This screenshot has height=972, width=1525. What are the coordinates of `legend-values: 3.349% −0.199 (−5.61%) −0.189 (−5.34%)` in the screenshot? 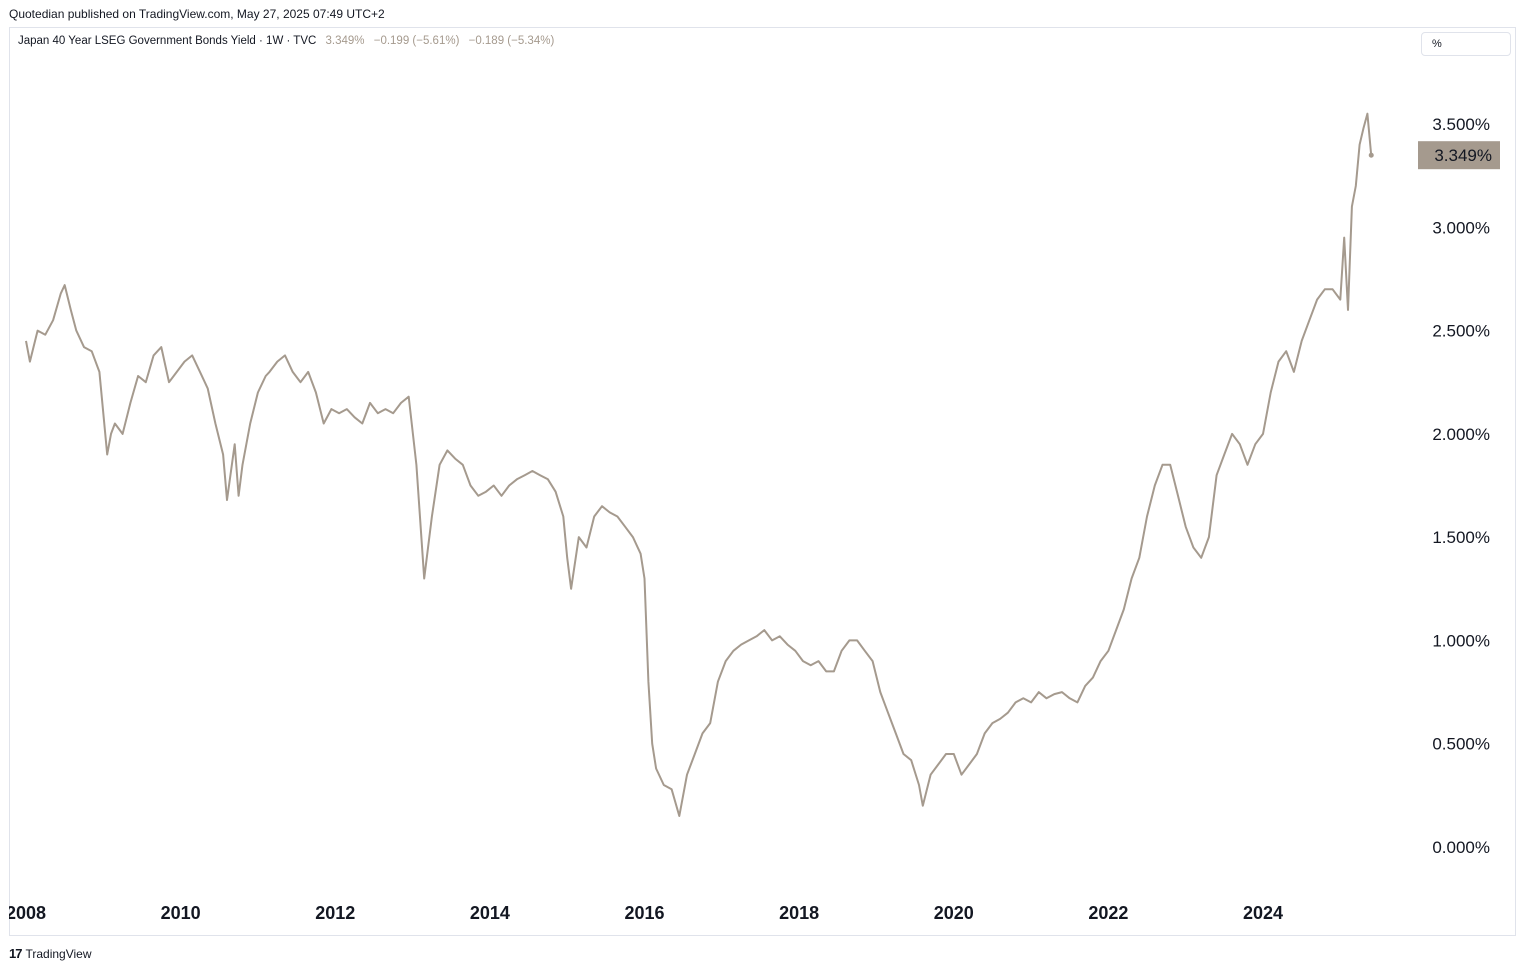 It's located at (443, 41).